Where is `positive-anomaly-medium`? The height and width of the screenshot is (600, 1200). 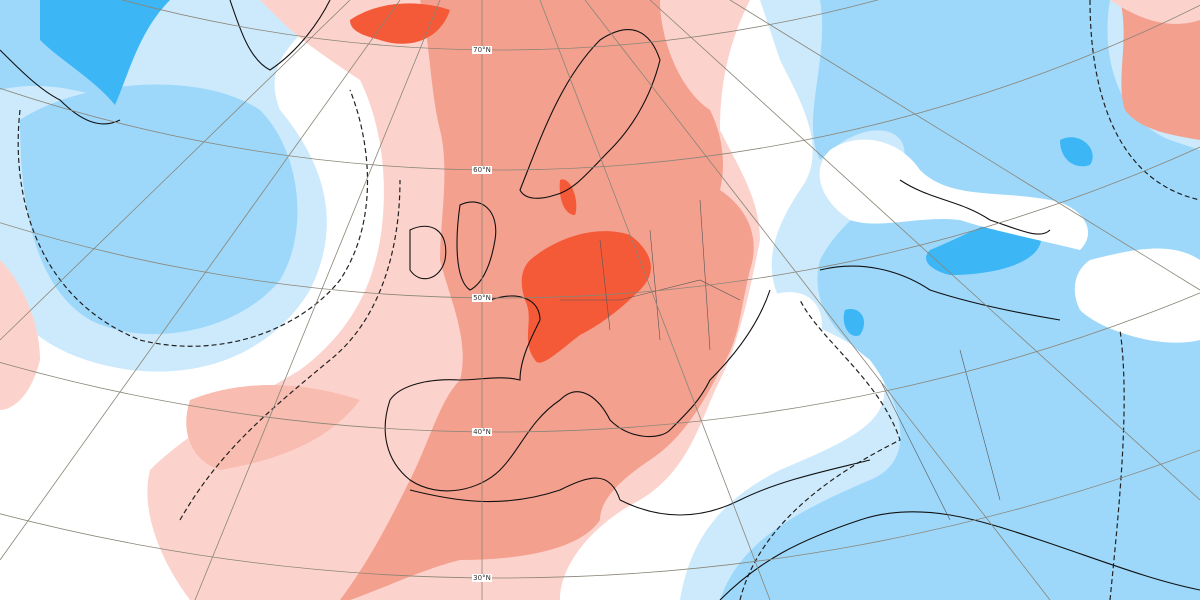 positive-anomaly-medium is located at coordinates (1160, 70).